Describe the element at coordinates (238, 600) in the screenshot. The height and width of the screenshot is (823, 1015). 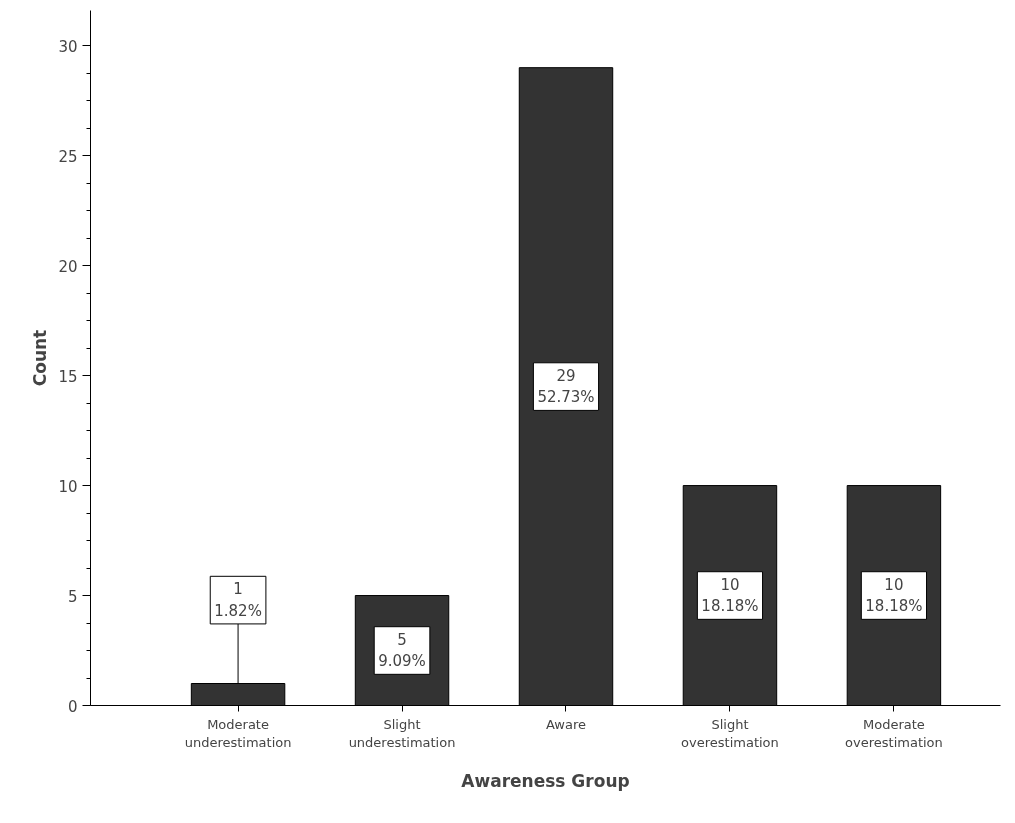
I see `data-label: 1 1.82%` at that location.